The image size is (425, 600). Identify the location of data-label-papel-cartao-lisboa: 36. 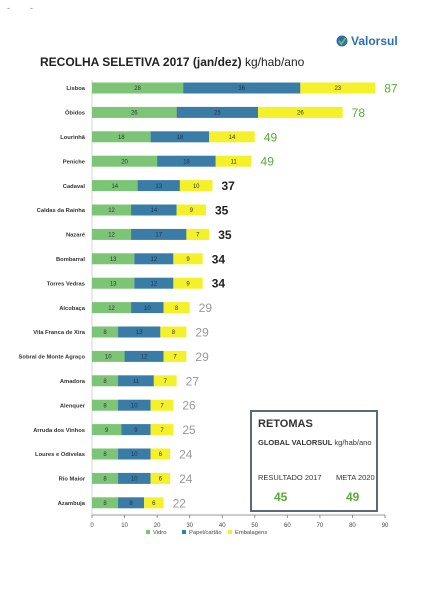
(241, 89).